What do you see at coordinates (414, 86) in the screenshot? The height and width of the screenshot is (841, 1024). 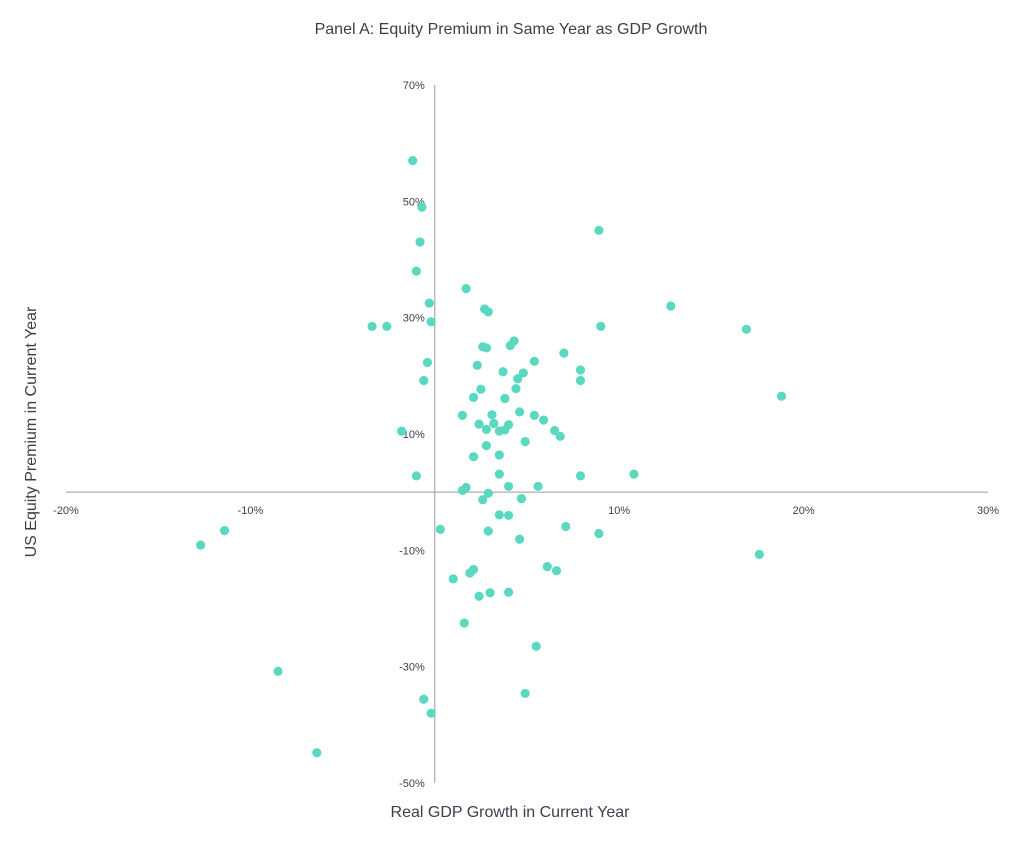 I see `y-tick-label: 70%` at bounding box center [414, 86].